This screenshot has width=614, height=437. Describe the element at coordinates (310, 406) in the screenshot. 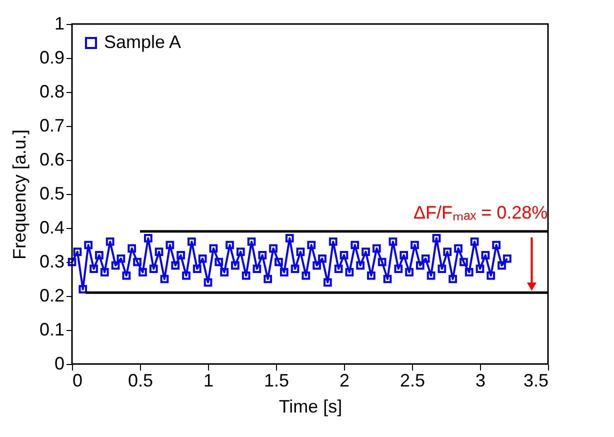

I see `x-axis-title: Time [s]` at that location.